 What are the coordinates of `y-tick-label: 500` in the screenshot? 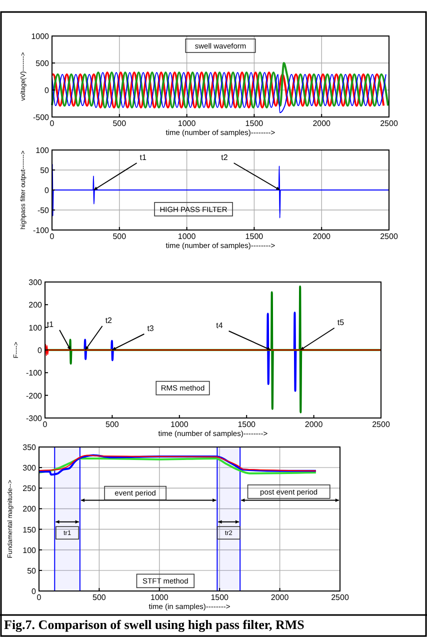 It's located at (43, 63).